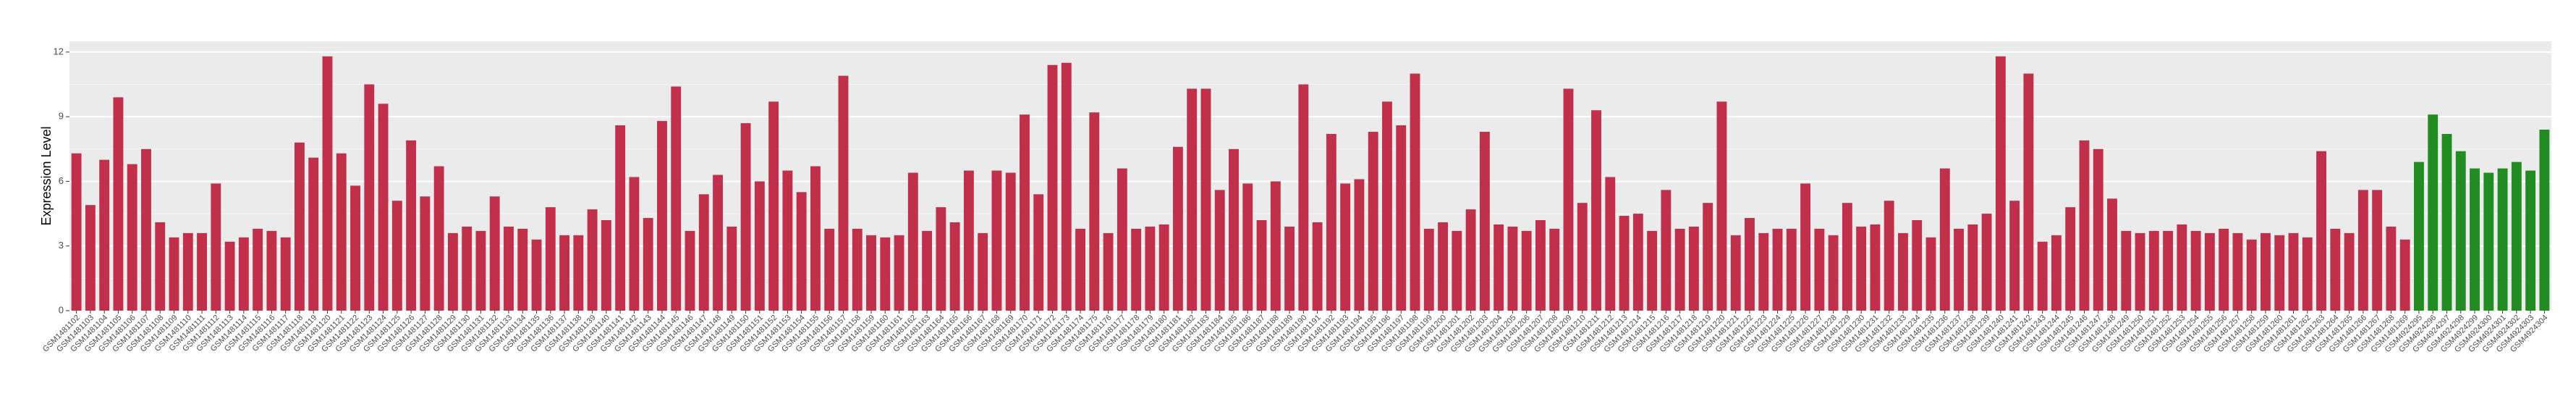  I want to click on y-tick-label: 9, so click(61, 116).